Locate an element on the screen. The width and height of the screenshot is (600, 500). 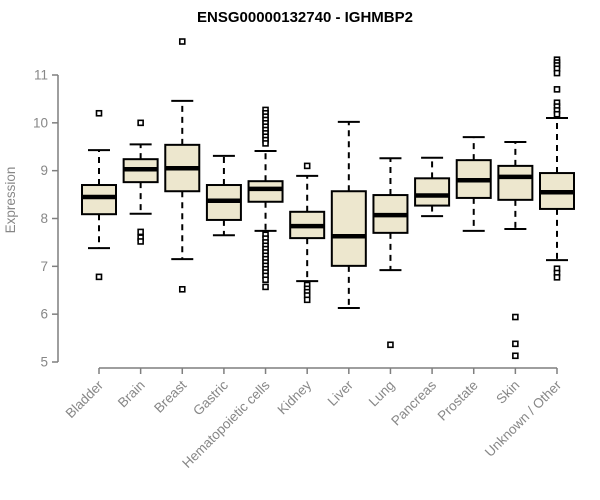
y-tick-label: 5 is located at coordinates (44, 362).